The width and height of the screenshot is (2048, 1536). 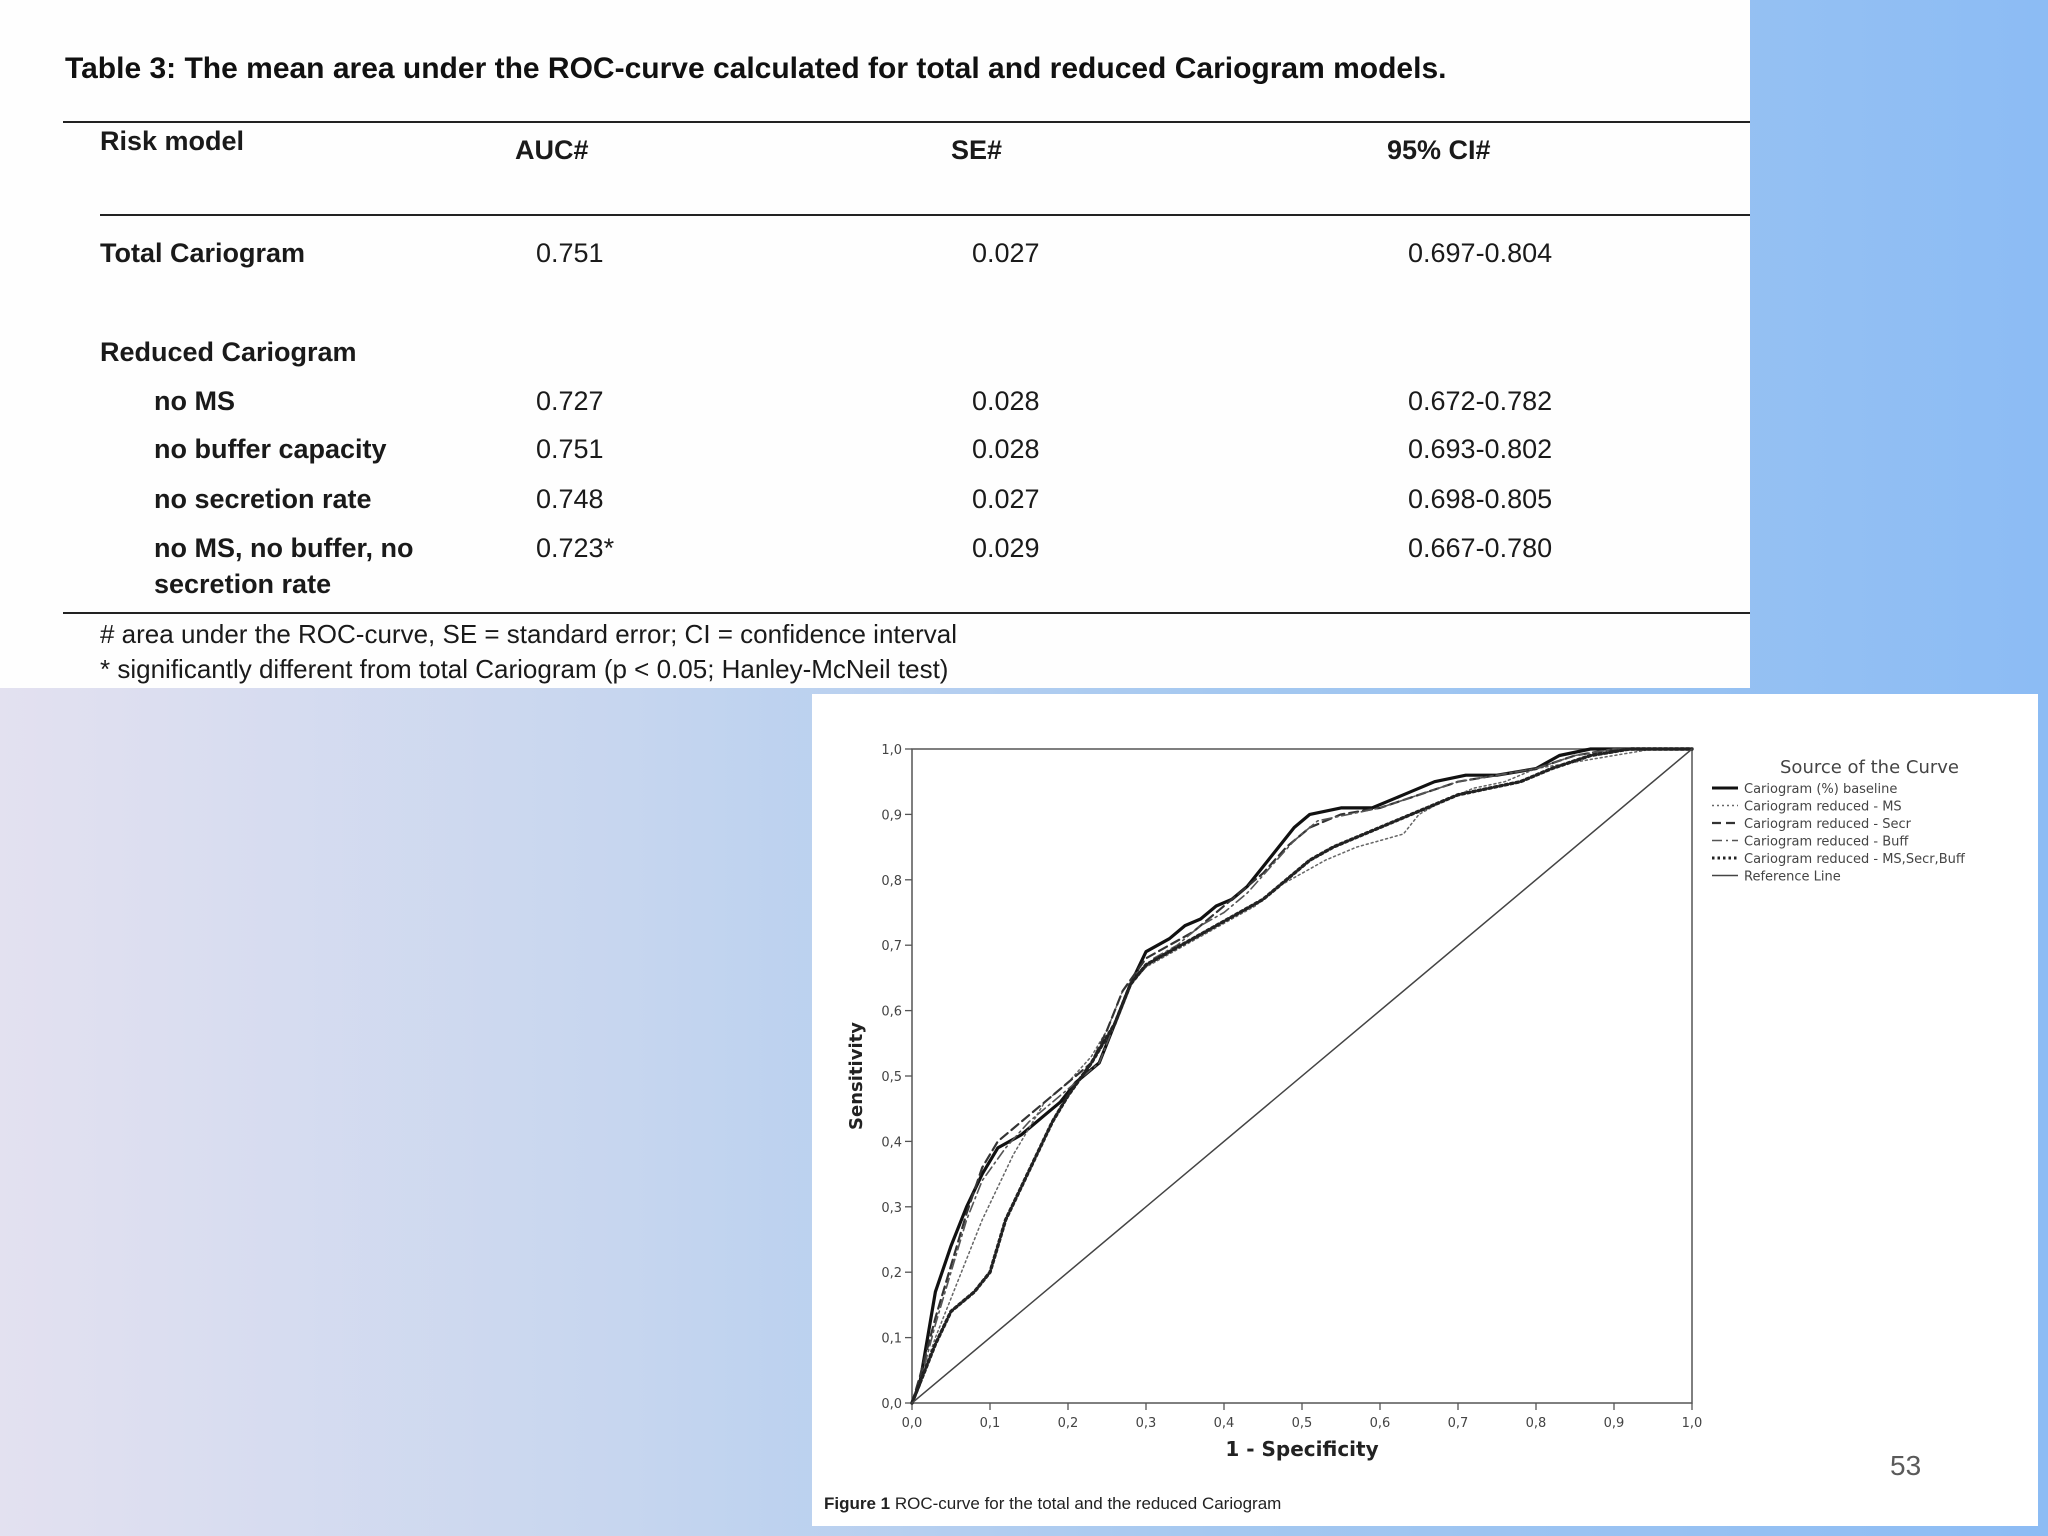 What do you see at coordinates (1480, 449) in the screenshot?
I see `row-no-buffer-ci: 0.693-0.802` at bounding box center [1480, 449].